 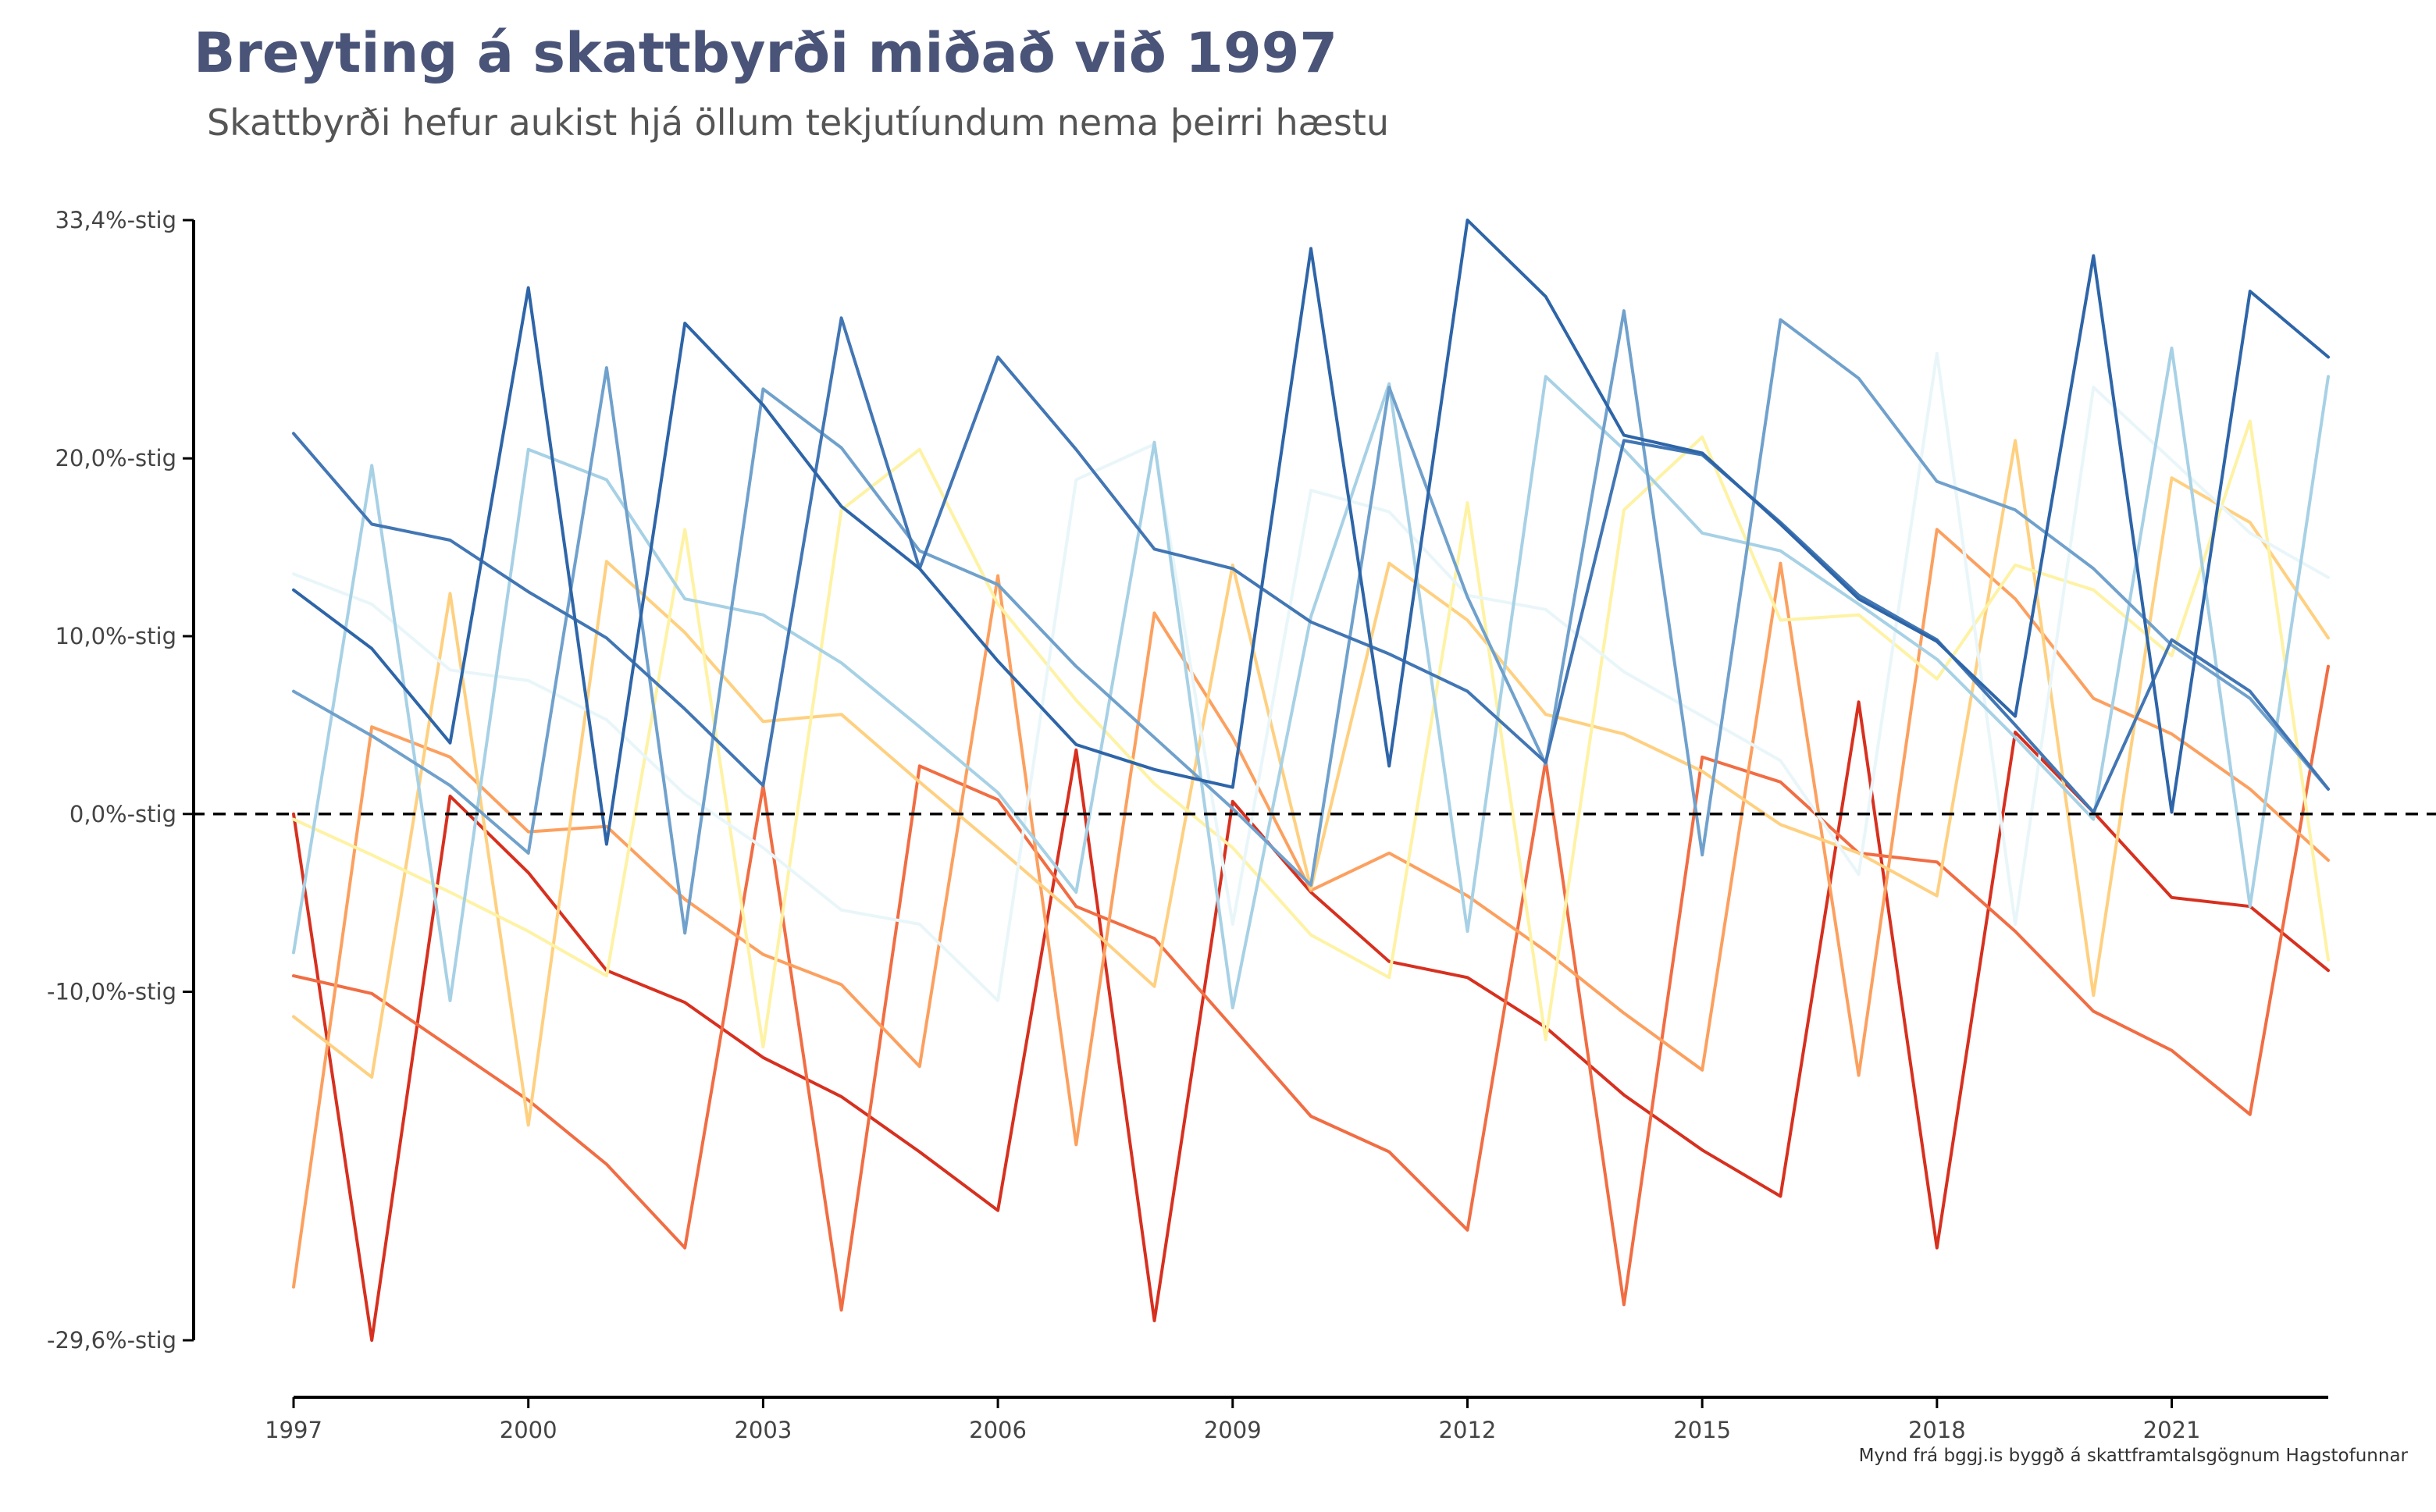 I want to click on y-tick-label: 10,0%-stig, so click(x=116, y=636).